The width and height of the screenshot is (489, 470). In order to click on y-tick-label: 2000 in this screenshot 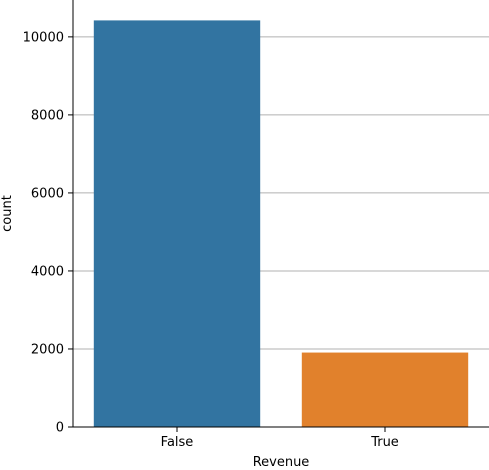, I will do `click(47, 349)`.